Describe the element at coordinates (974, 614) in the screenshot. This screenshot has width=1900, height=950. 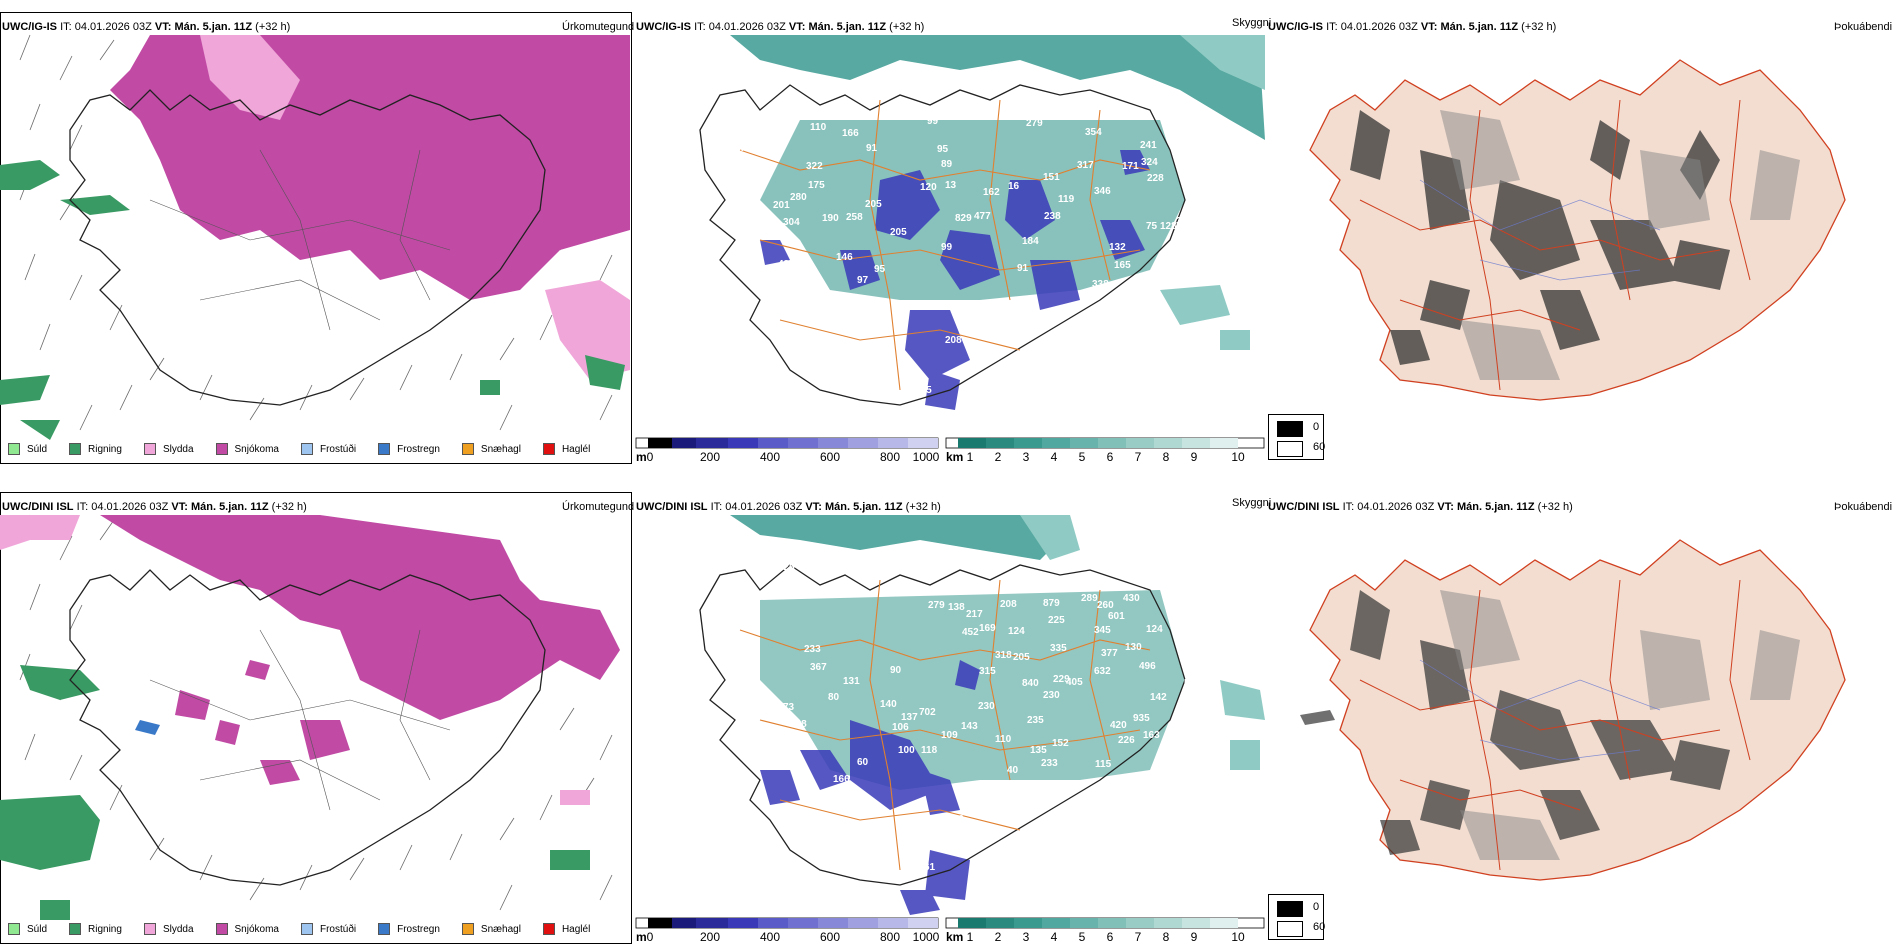
I see `station-value: 217` at that location.